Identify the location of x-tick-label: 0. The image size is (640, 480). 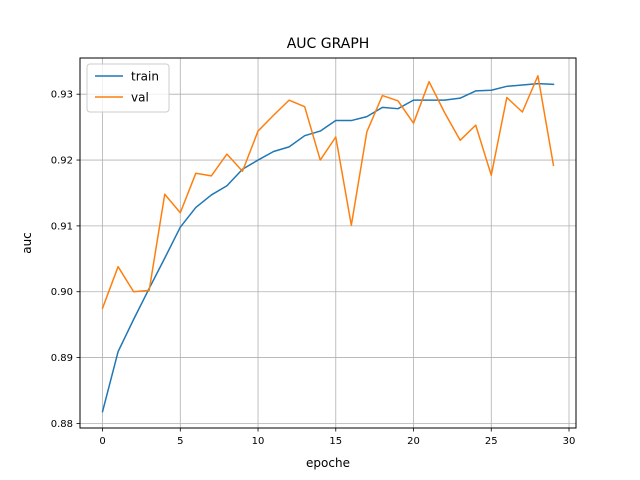
(102, 441).